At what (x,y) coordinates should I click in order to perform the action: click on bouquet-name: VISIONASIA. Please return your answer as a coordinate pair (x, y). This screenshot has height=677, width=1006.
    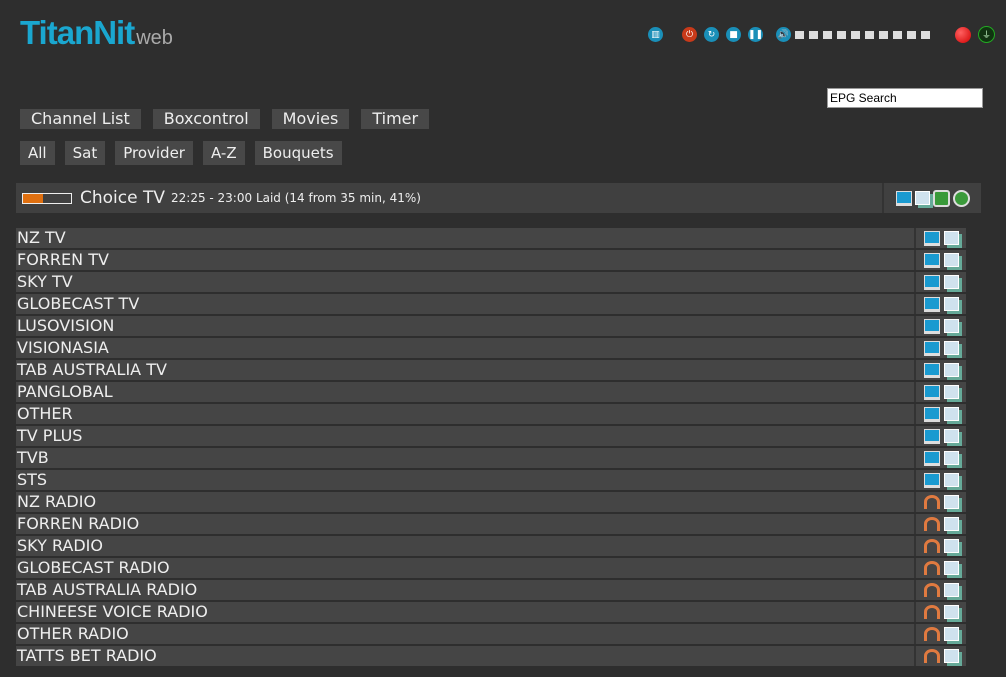
    Looking at the image, I should click on (466, 348).